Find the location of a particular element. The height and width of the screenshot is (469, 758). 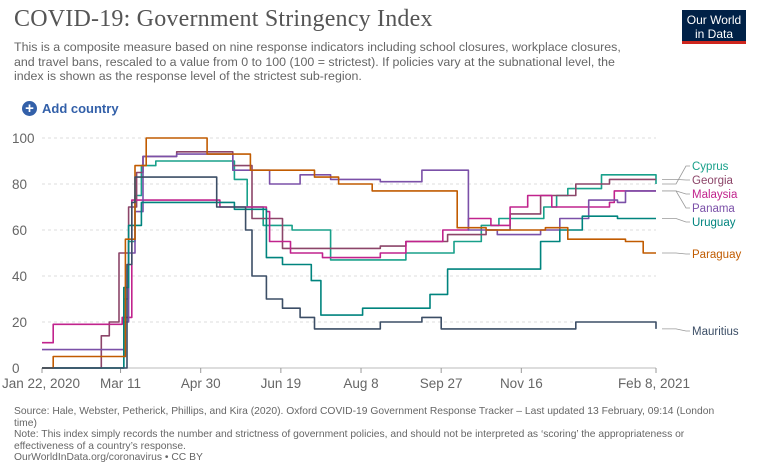

plus-circle-icon: + is located at coordinates (29, 108).